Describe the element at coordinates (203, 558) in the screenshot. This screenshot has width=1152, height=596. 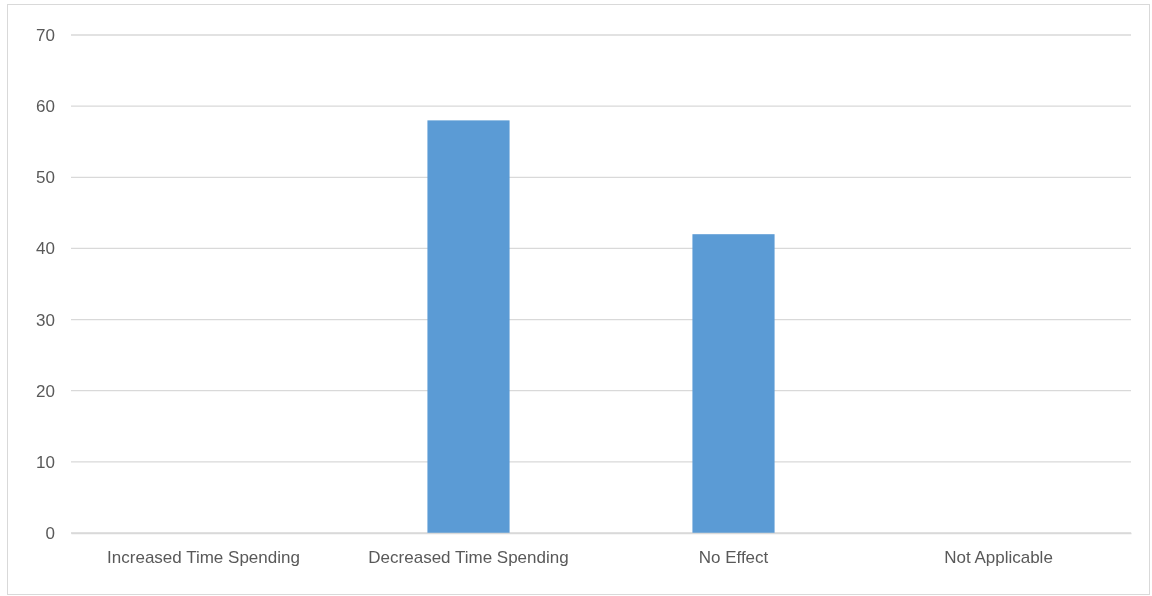
I see `x-tick-label: Increased Time Spending` at that location.